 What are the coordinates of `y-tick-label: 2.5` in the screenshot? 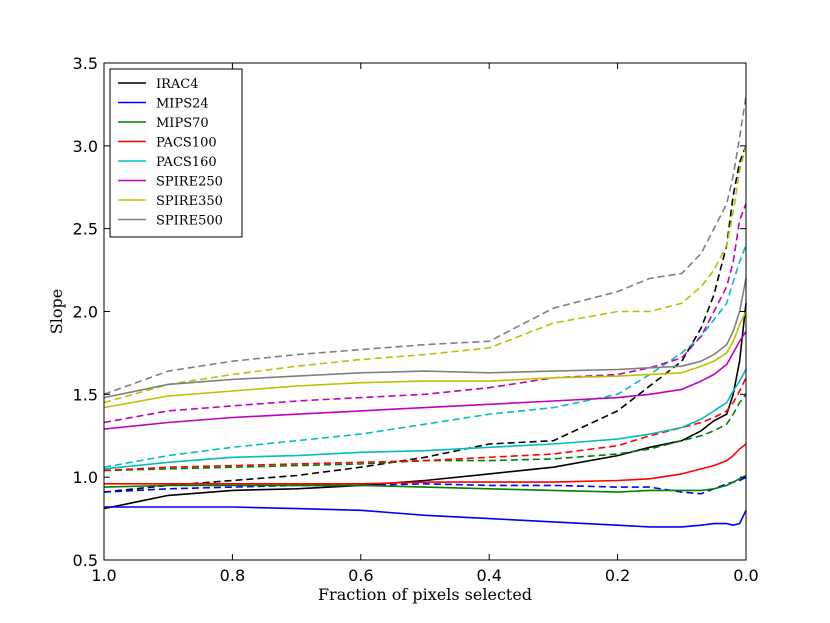 It's located at (85, 229).